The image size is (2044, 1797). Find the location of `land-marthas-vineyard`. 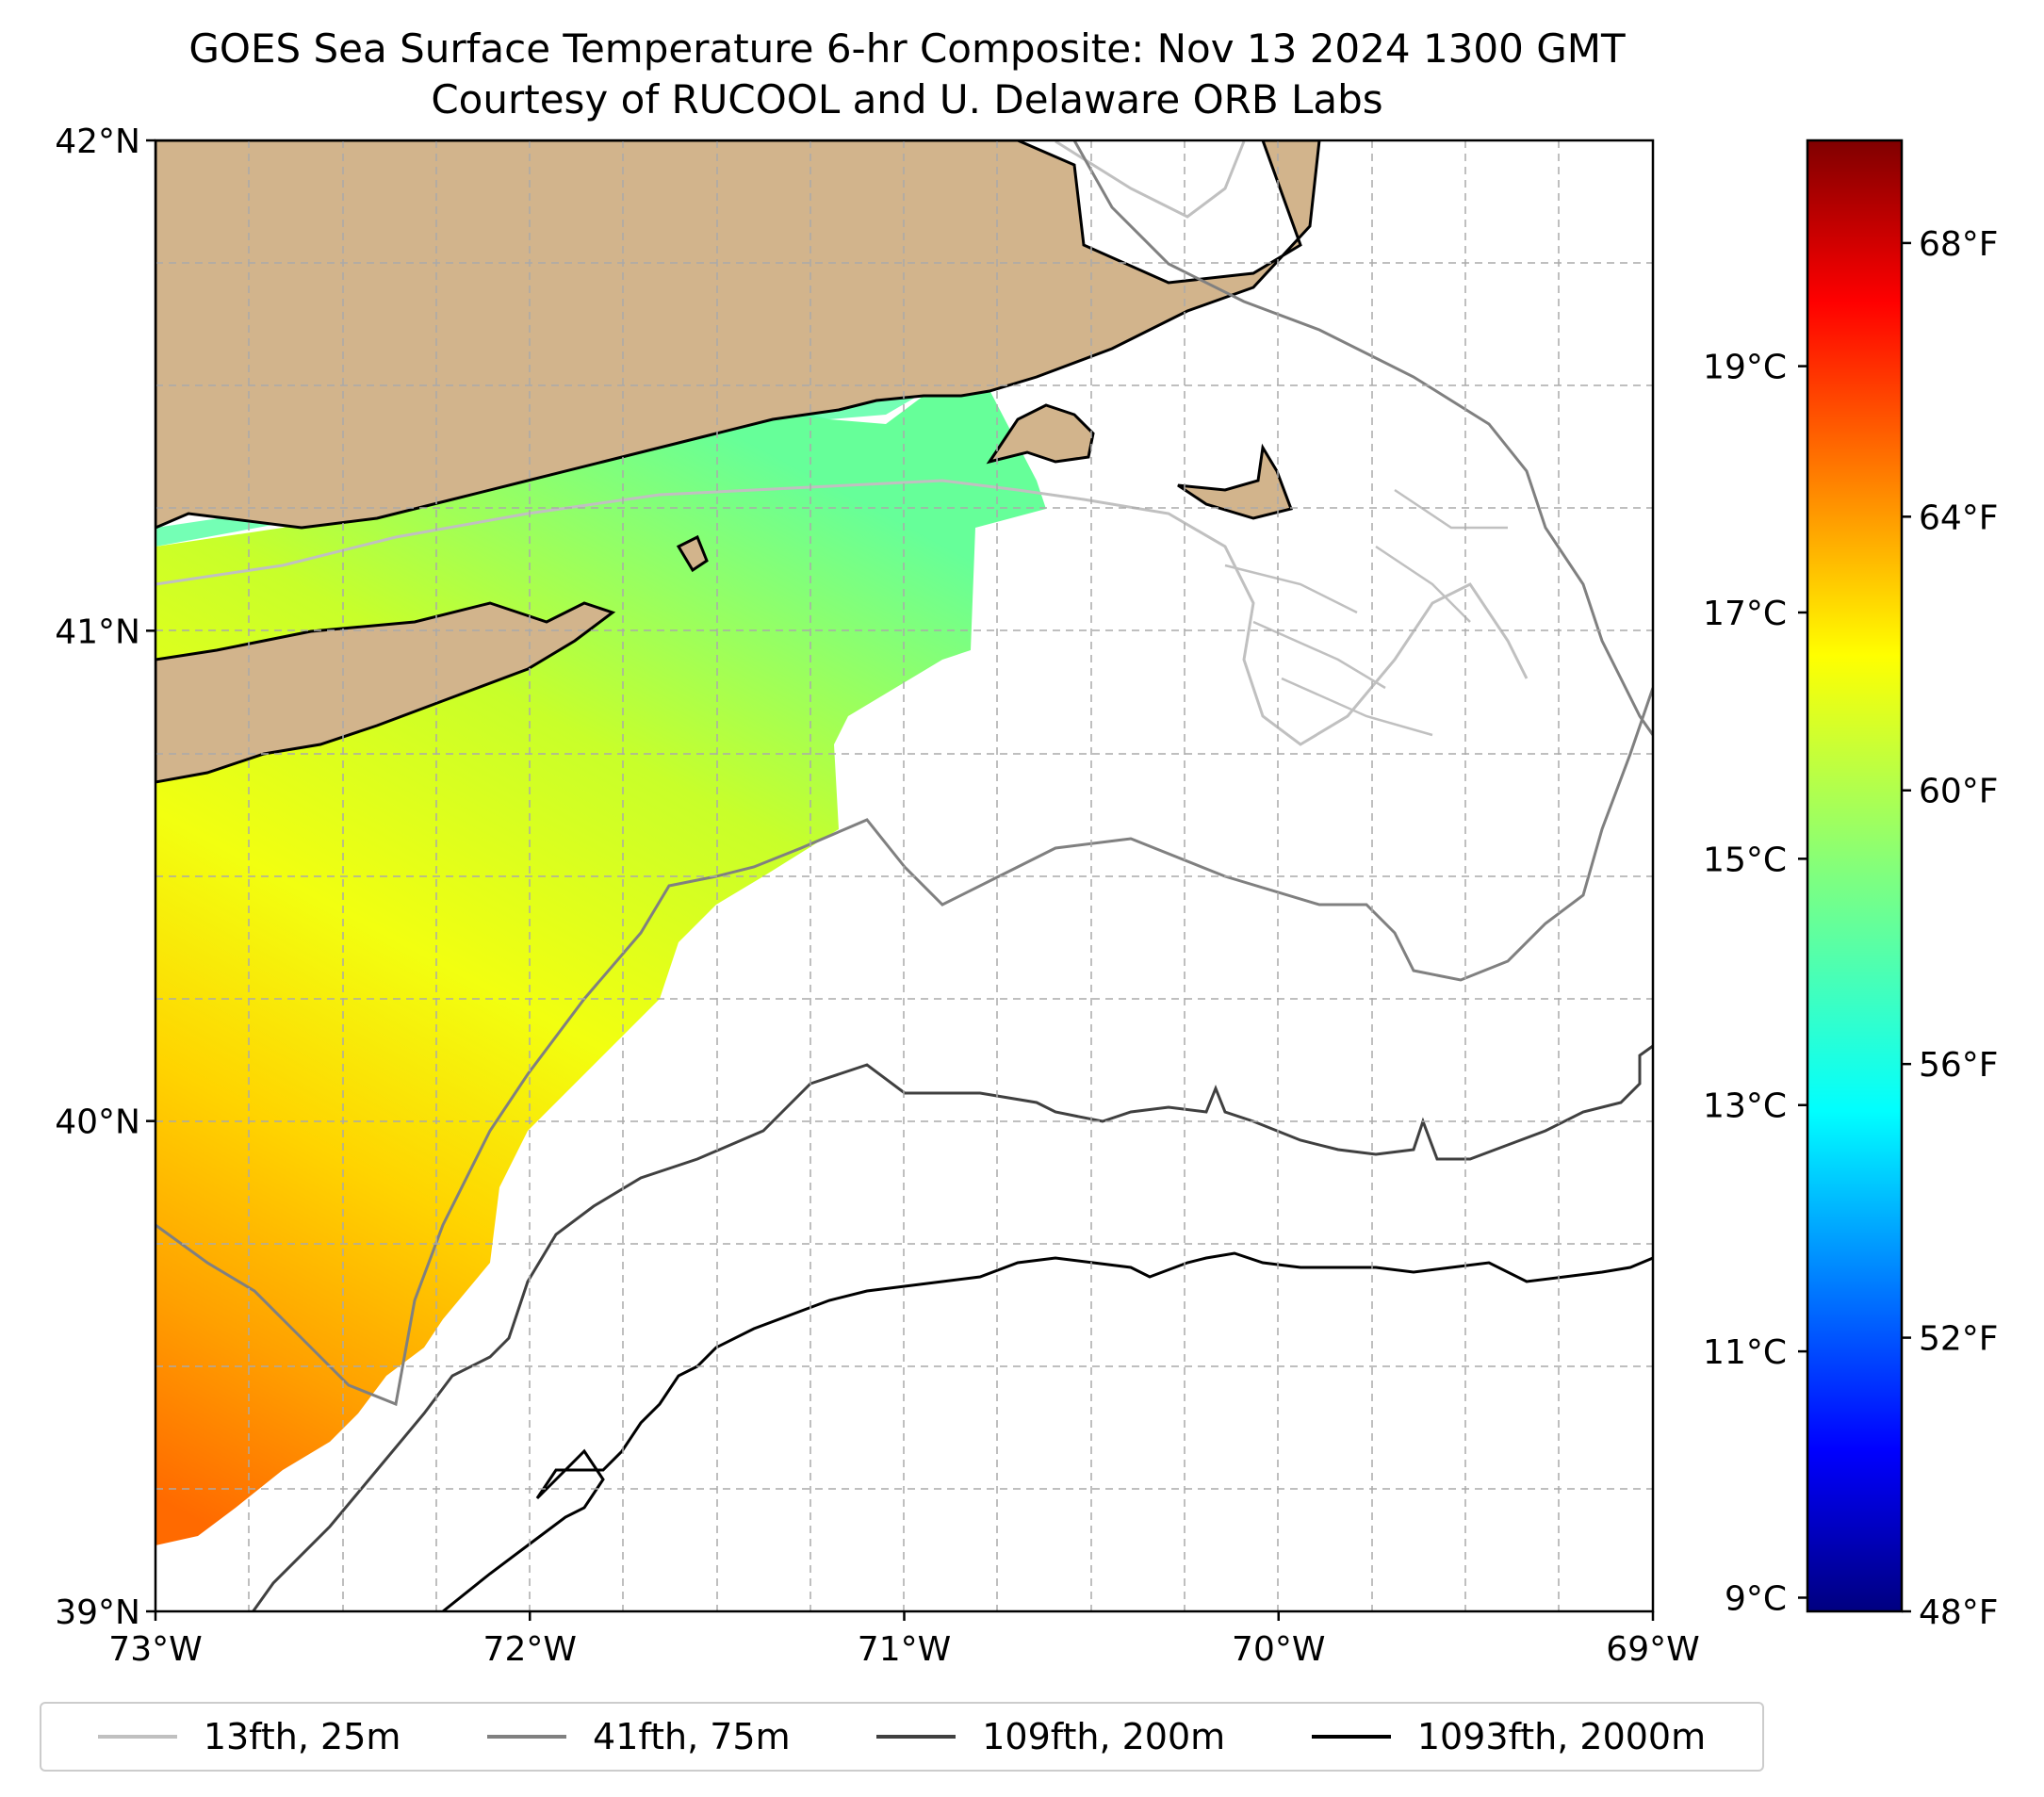

land-marthas-vineyard is located at coordinates (1040, 434).